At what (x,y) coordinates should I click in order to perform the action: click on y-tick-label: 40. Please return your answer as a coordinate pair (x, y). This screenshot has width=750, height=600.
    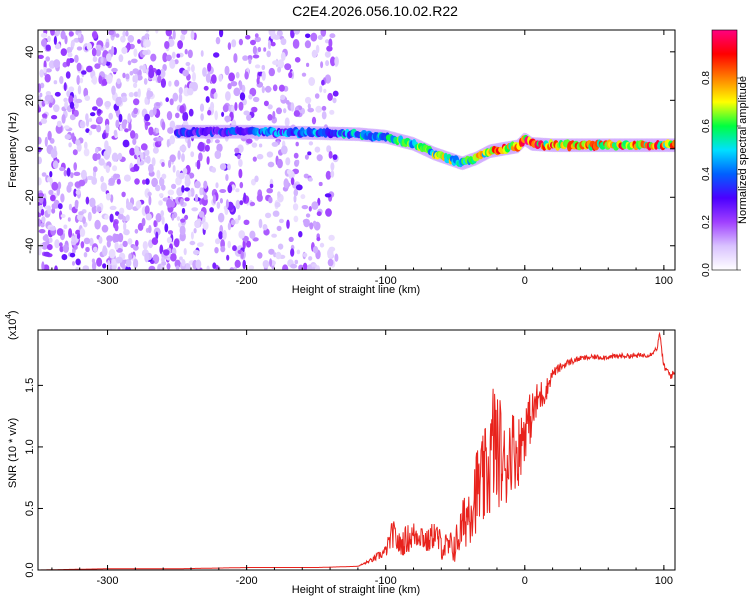
    Looking at the image, I should click on (30, 52).